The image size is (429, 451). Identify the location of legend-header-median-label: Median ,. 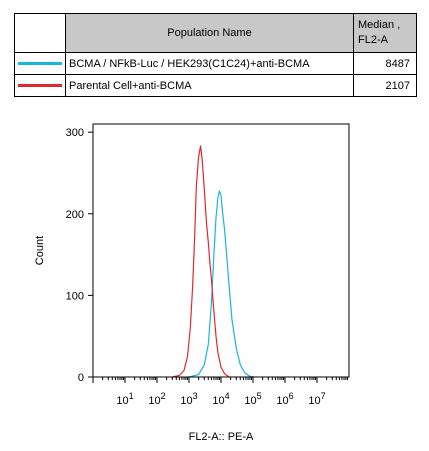
(379, 25).